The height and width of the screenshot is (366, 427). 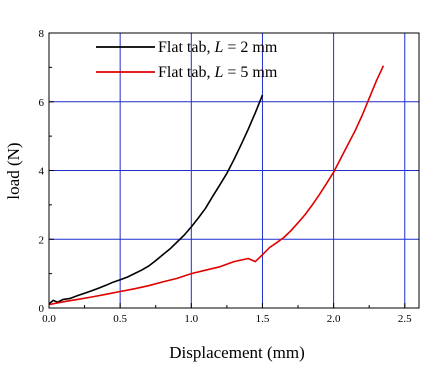 I want to click on y-axis-title: load (N), so click(x=13, y=170).